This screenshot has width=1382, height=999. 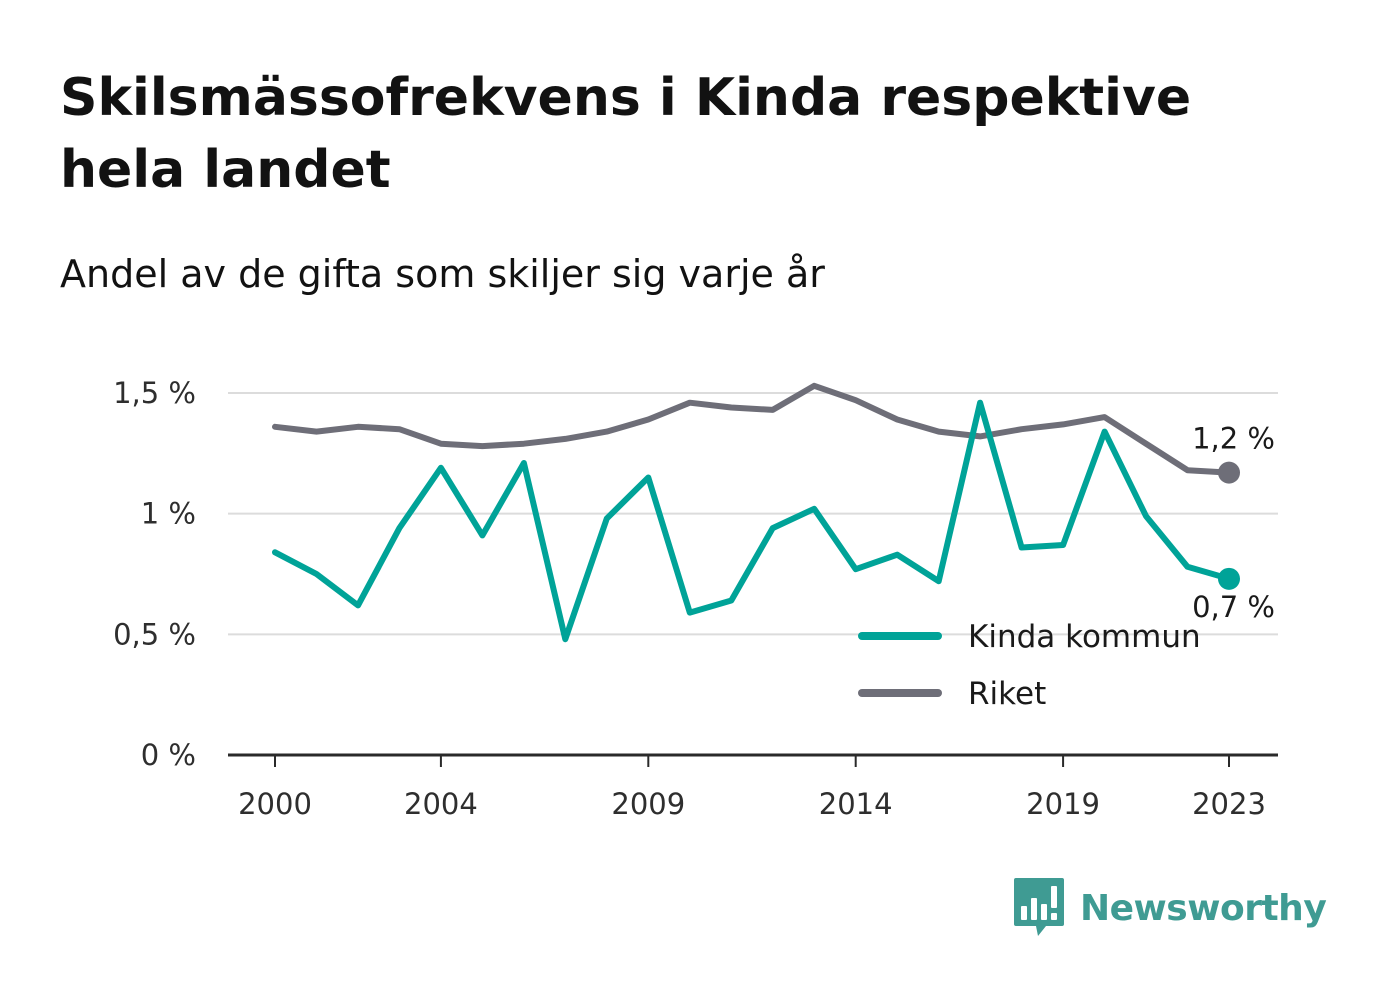 I want to click on legend: Kinda kommun Riket, so click(x=1029, y=665).